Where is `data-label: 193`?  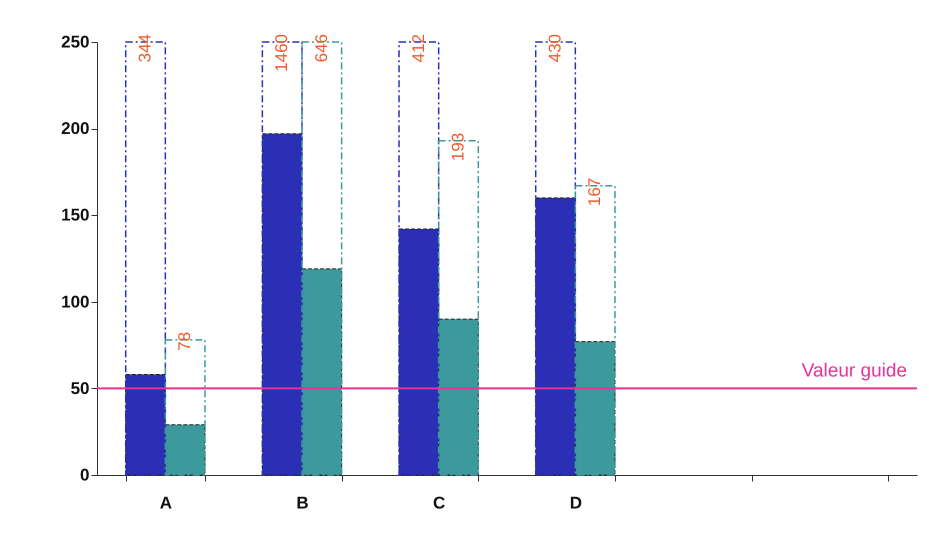
data-label: 193 is located at coordinates (458, 147).